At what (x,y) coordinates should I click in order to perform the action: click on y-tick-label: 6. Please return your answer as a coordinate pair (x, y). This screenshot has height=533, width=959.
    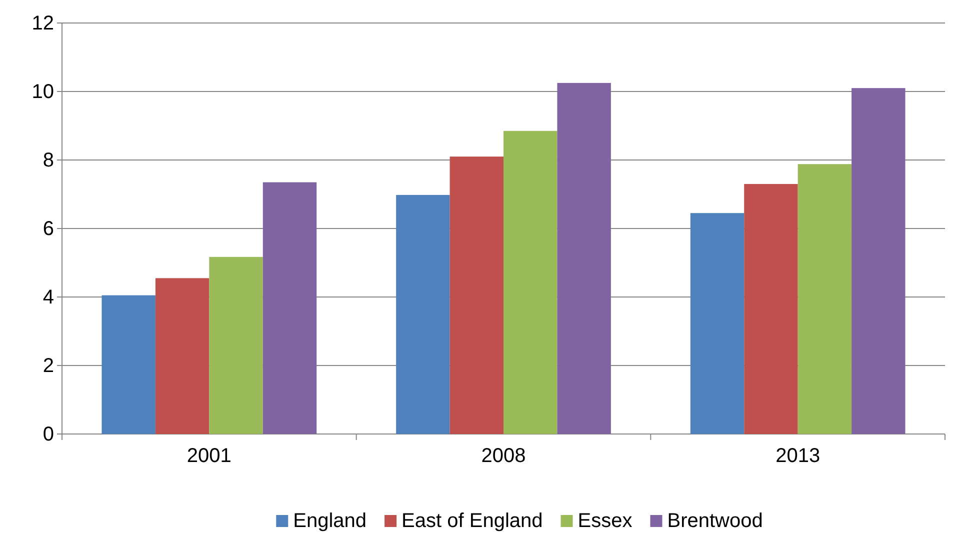
    Looking at the image, I should click on (48, 229).